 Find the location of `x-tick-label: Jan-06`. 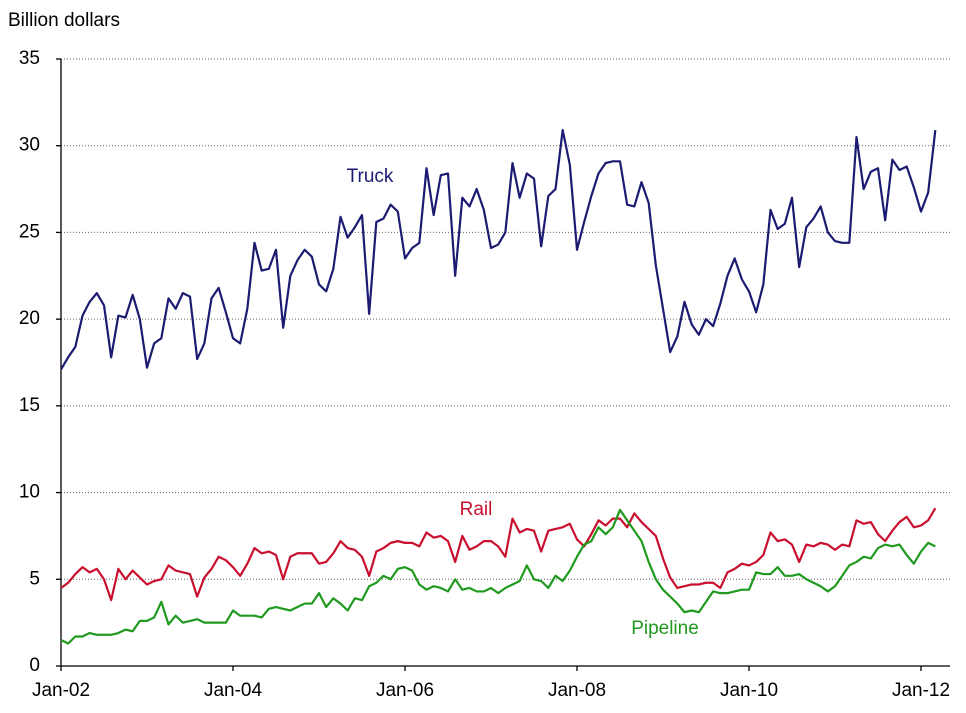

x-tick-label: Jan-06 is located at coordinates (405, 690).